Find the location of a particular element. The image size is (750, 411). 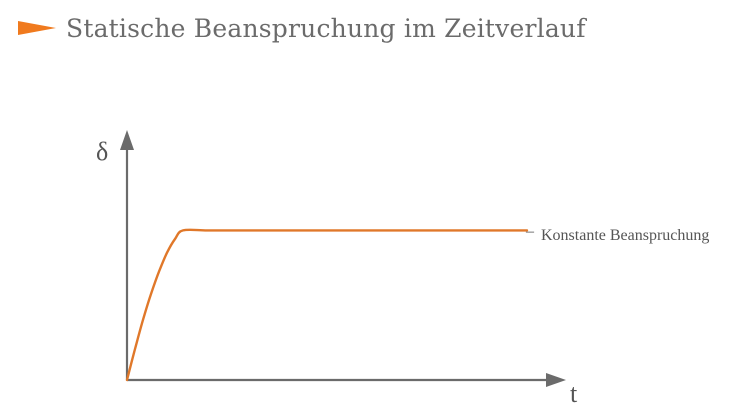

annotation-dash: – is located at coordinates (530, 231).